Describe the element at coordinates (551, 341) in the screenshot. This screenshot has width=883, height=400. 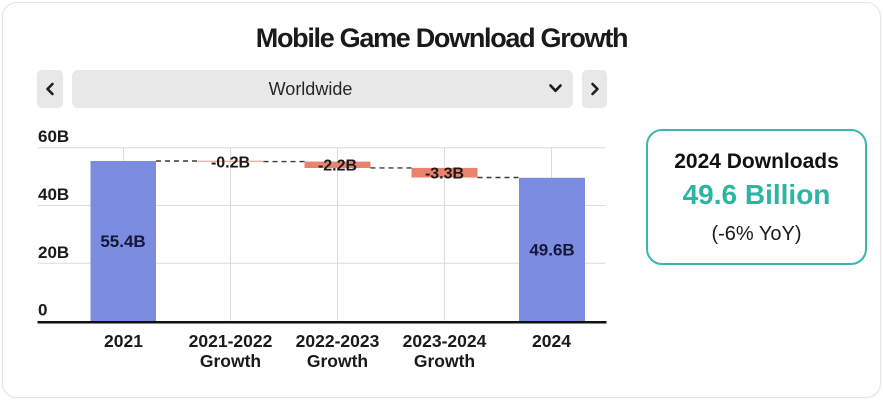
I see `svg-text: 2024` at that location.